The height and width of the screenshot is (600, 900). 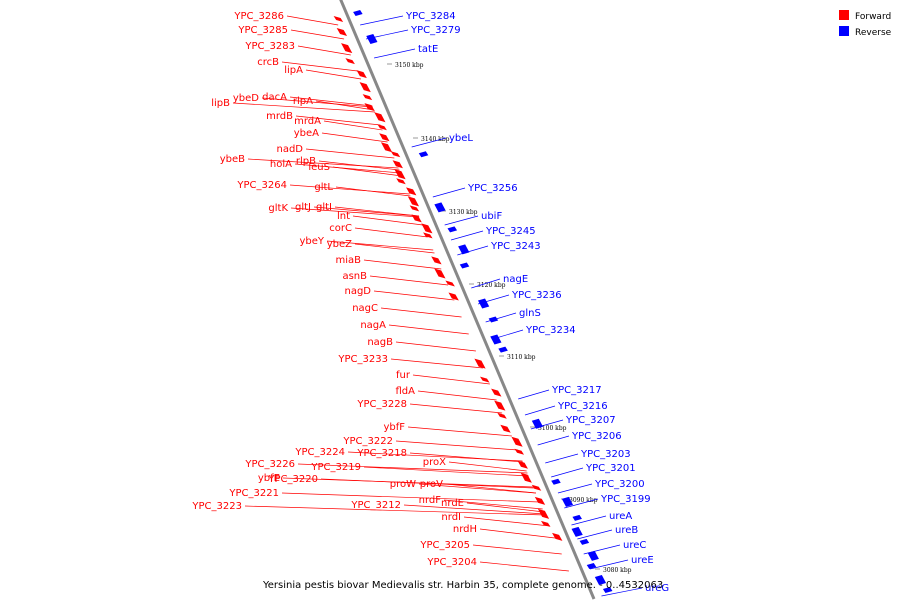 What do you see at coordinates (451, 517) in the screenshot?
I see `forward-gene-label: nrdI` at bounding box center [451, 517].